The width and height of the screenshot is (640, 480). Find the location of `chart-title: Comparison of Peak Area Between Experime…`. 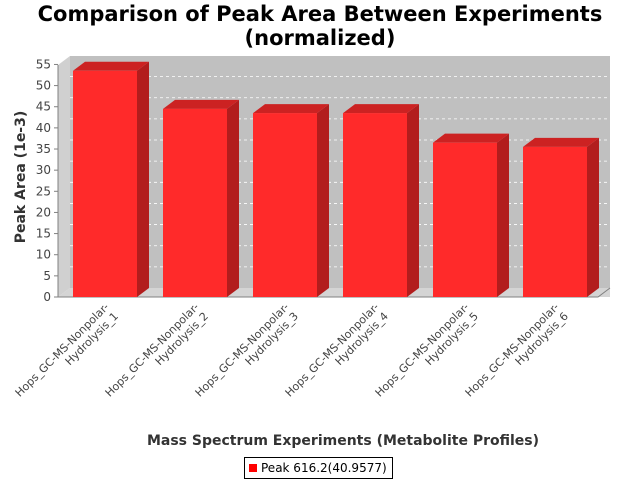

chart-title: Comparison of Peak Area Between Experime… is located at coordinates (320, 26).